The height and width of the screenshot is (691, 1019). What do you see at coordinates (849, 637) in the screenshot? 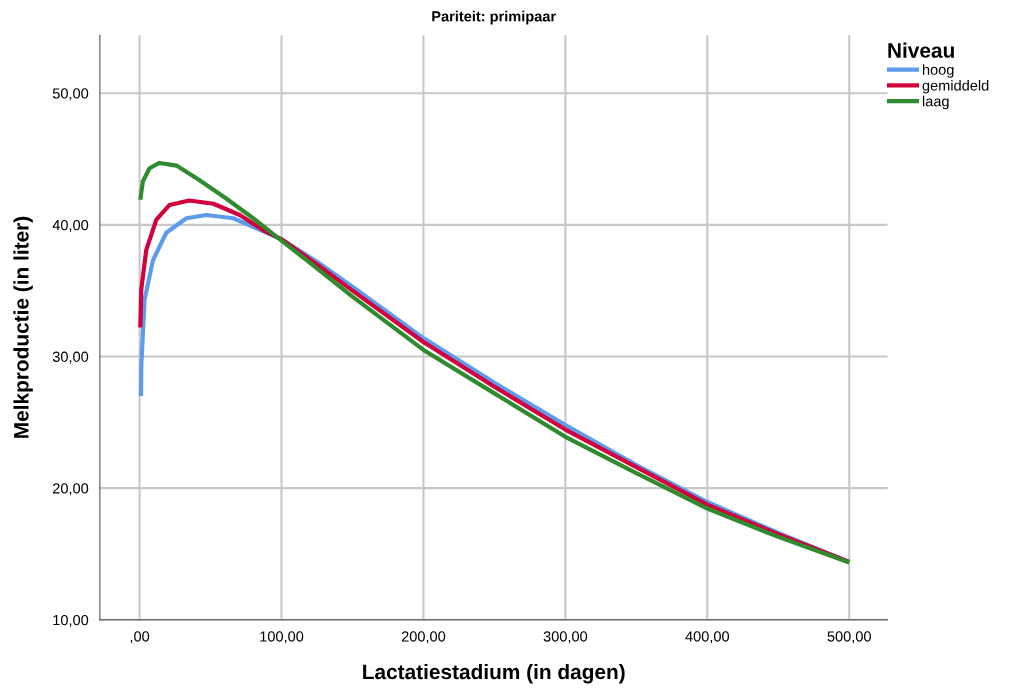
I see `x-tick-label: 500,00` at bounding box center [849, 637].